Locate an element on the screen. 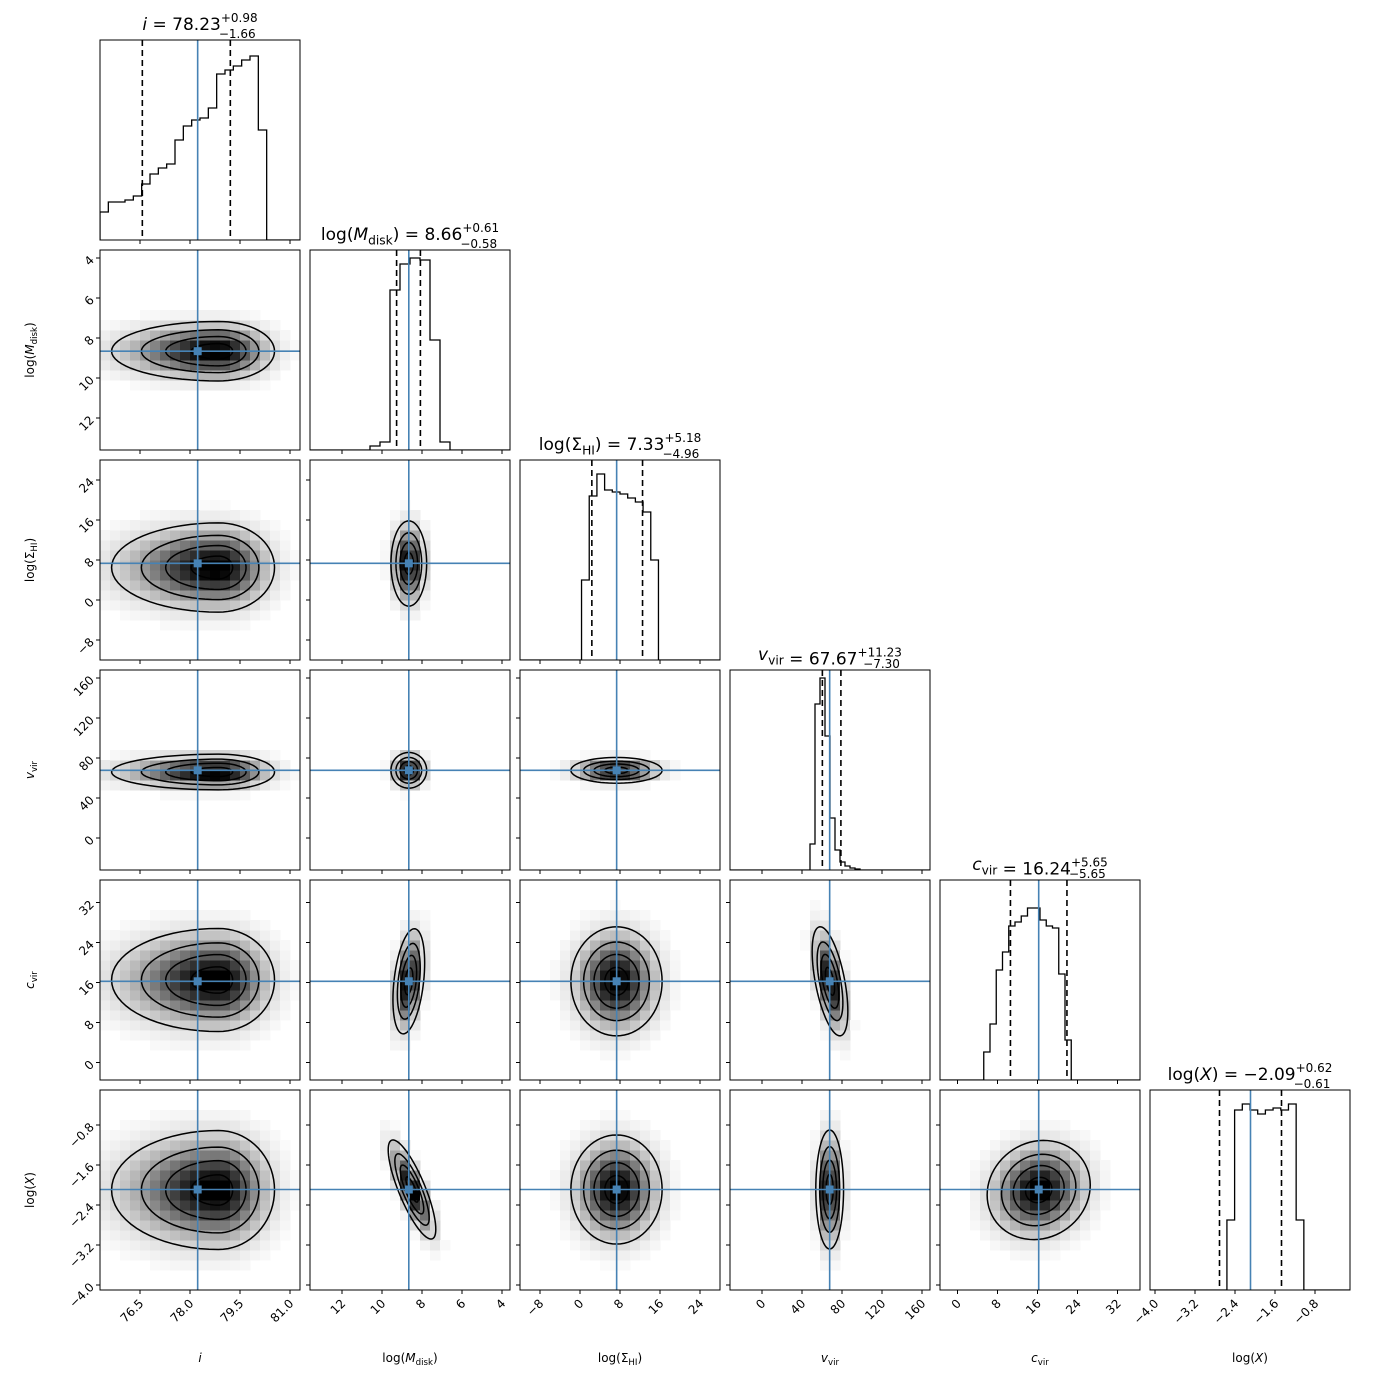 The height and width of the screenshot is (1390, 1390). ytick-label-cvir-0: 0 is located at coordinates (89, 1065).